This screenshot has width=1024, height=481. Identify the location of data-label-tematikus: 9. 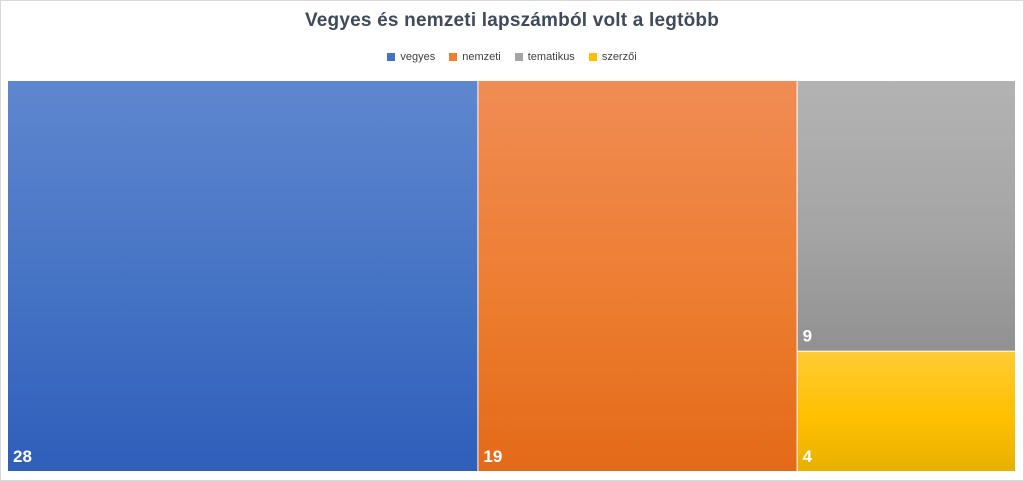
(807, 336).